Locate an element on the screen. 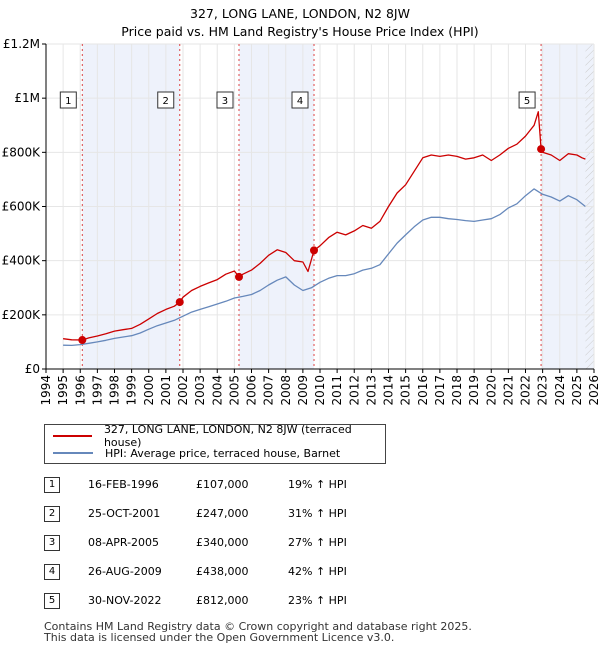 The height and width of the screenshot is (650, 600). x-tick-label: 2011 is located at coordinates (337, 390).